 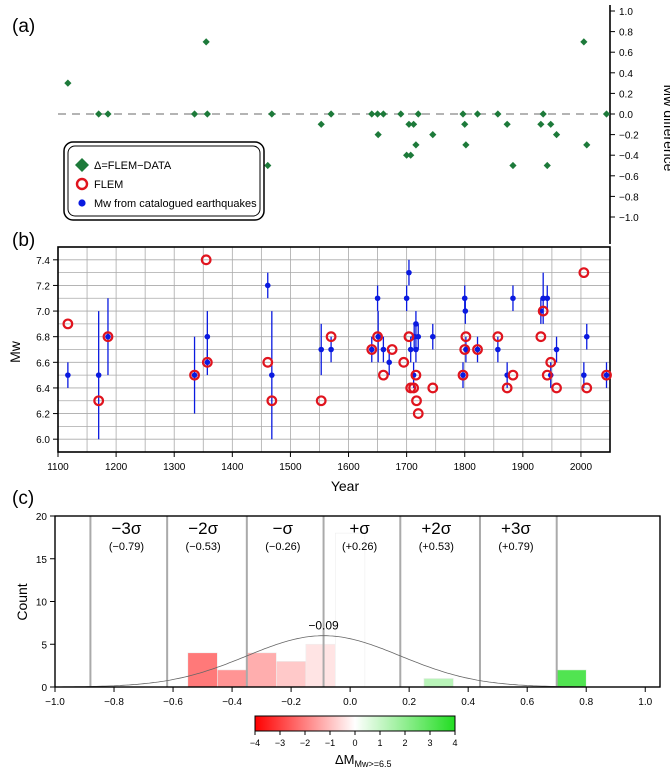 What do you see at coordinates (468, 702) in the screenshot?
I see `panel-c-xtick-label: 0.4` at bounding box center [468, 702].